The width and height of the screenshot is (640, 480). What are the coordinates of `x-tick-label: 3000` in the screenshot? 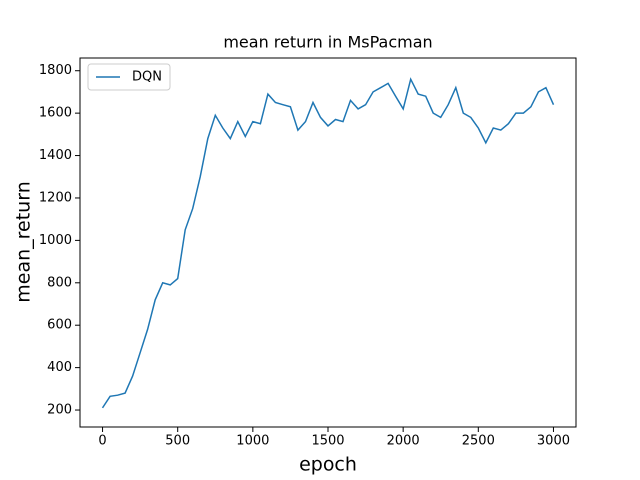 It's located at (553, 441).